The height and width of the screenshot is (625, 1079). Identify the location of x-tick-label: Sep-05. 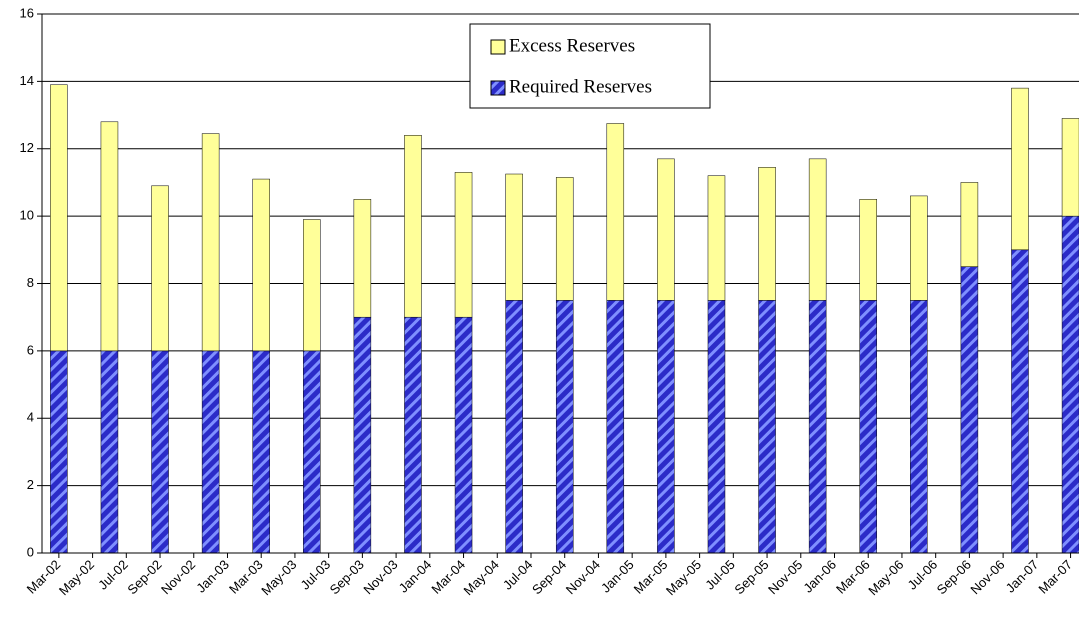
(751, 577).